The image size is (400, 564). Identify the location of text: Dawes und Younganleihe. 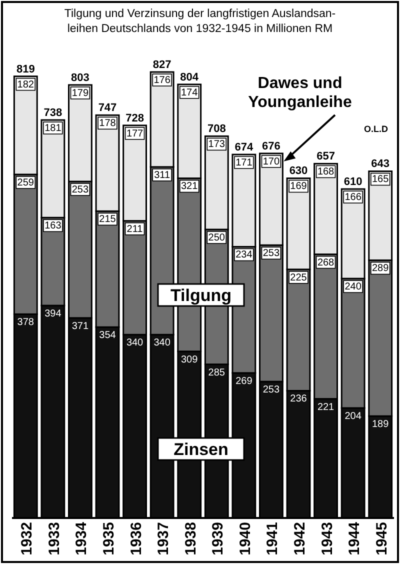
(300, 93).